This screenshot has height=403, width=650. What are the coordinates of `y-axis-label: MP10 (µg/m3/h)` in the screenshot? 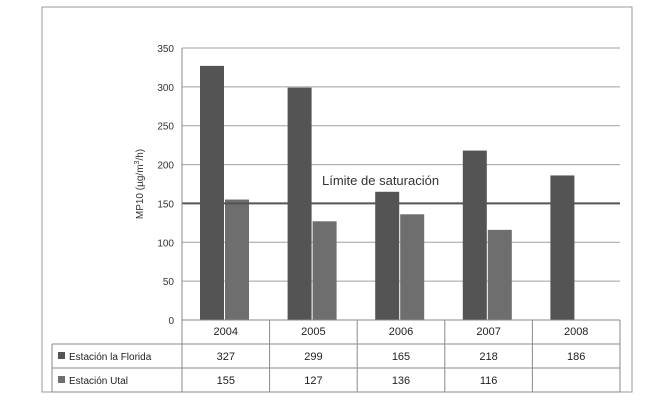 It's located at (140, 184).